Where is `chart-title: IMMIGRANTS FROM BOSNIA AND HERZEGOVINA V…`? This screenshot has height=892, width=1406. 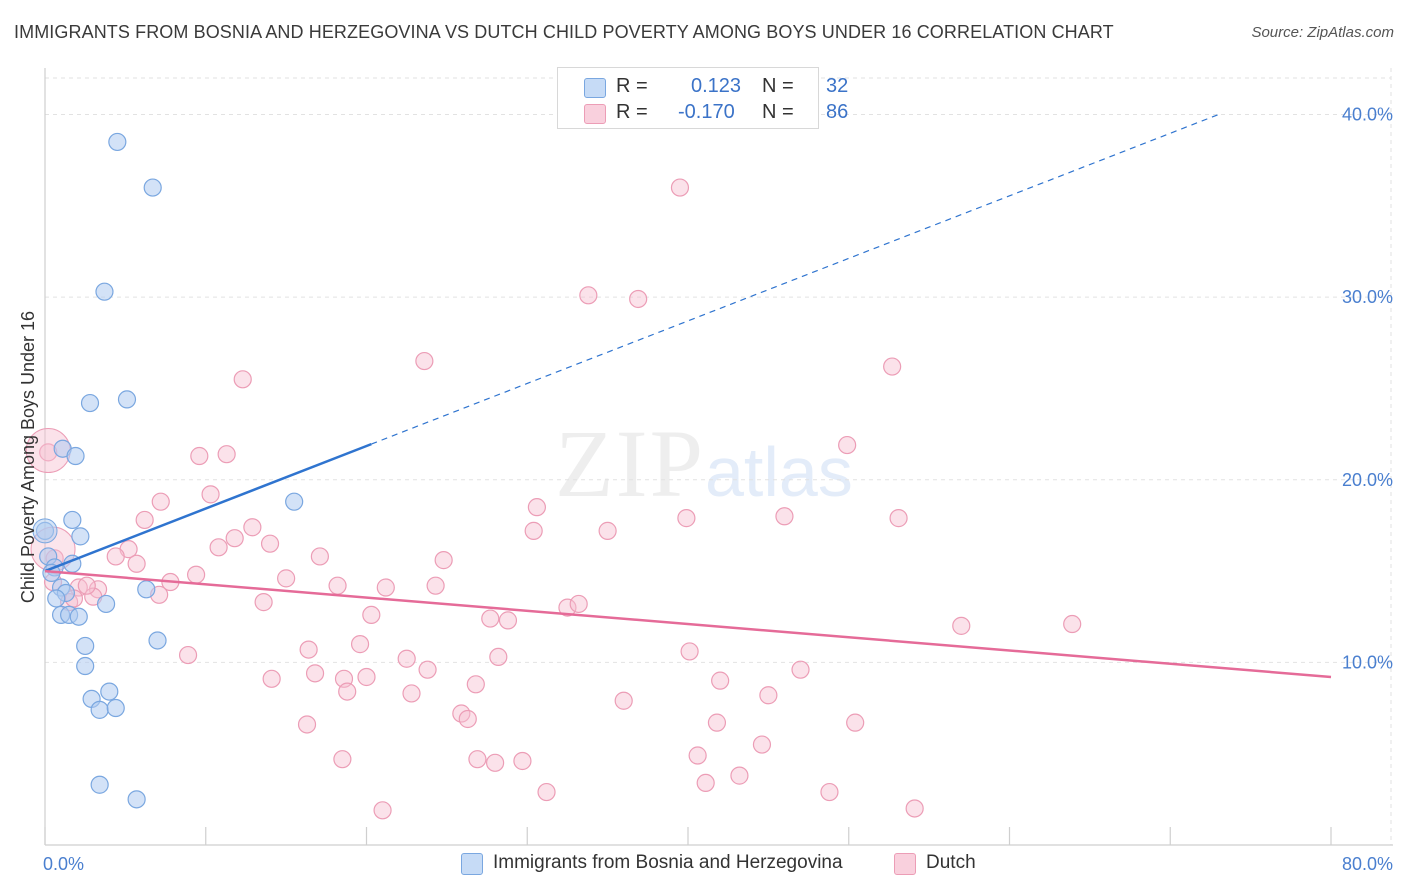
chart-title: IMMIGRANTS FROM BOSNIA AND HERZEGOVINA V… is located at coordinates (564, 32).